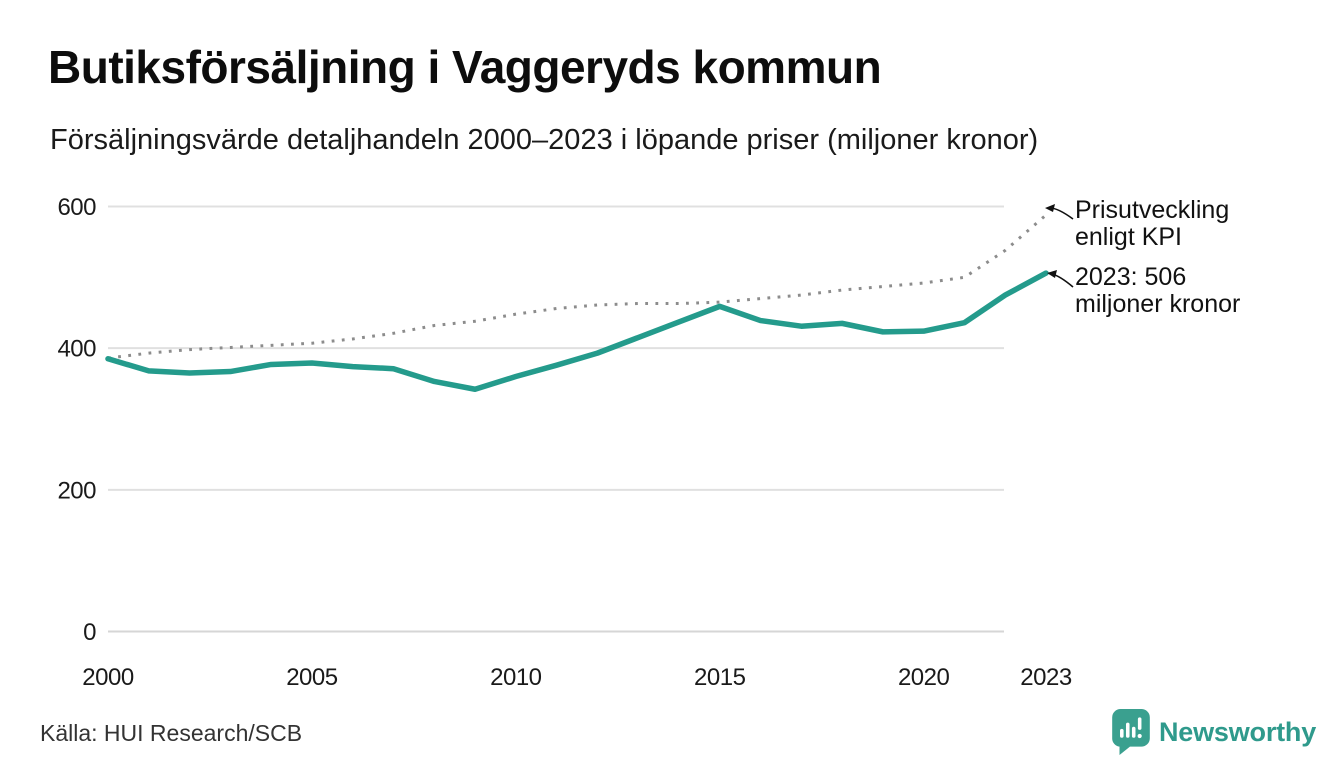  I want to click on y-tick-label-0: 0, so click(89, 632).